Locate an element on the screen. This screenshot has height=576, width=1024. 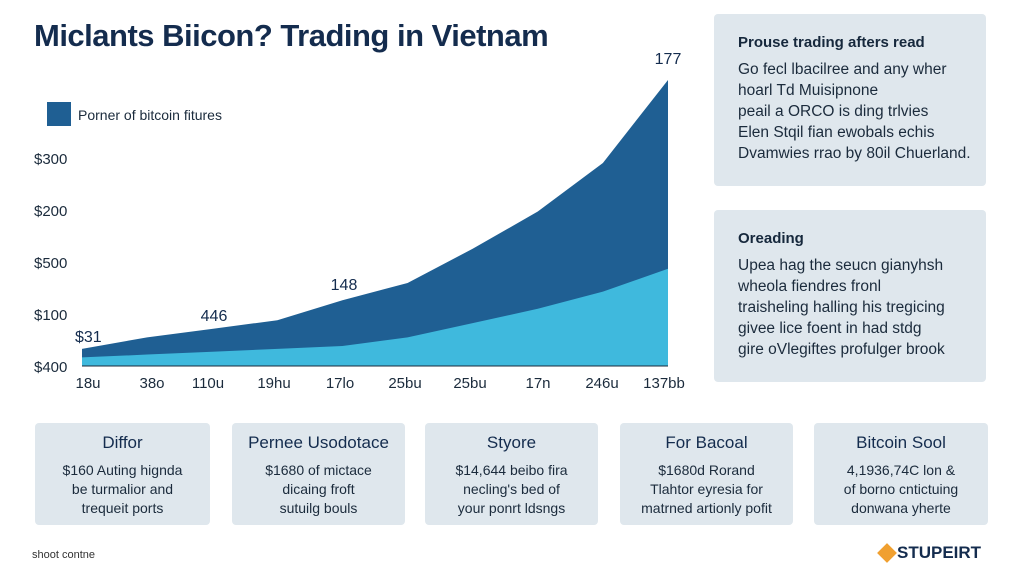
logo-icon is located at coordinates (887, 553).